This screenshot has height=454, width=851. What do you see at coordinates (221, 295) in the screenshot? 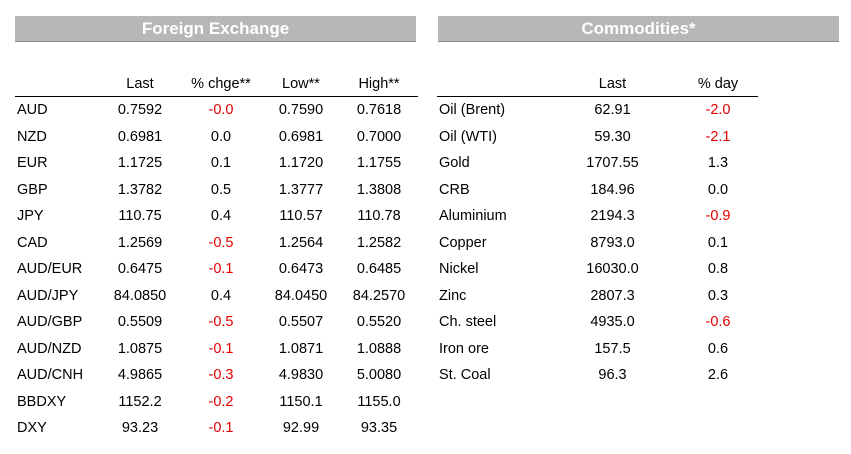
I see `fx-cell: 0.4` at bounding box center [221, 295].